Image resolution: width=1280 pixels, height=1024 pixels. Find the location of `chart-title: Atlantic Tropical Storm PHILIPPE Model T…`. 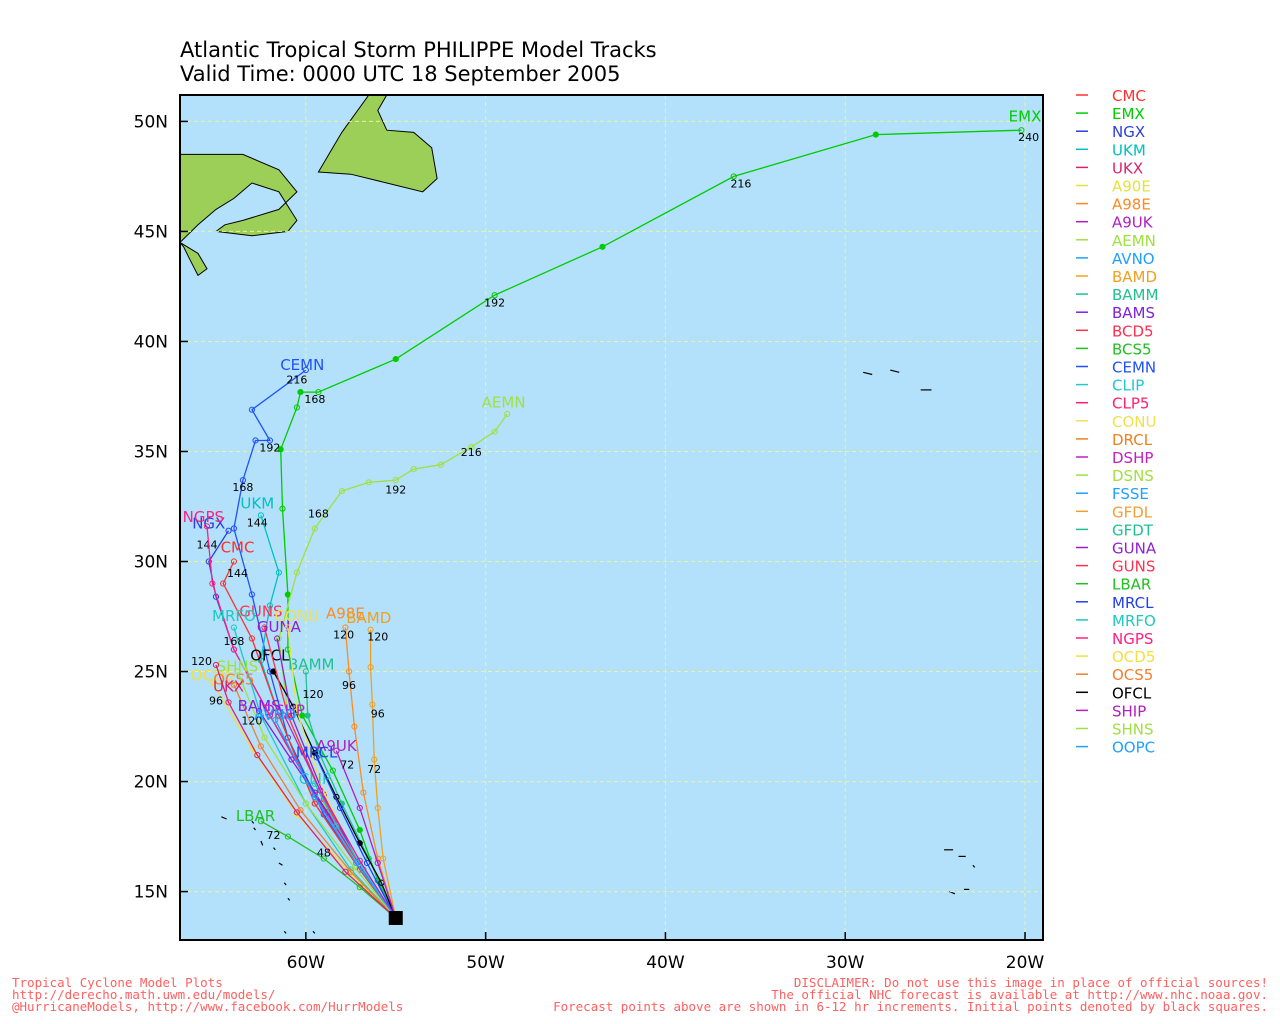

chart-title: Atlantic Tropical Storm PHILIPPE Model T… is located at coordinates (418, 50).